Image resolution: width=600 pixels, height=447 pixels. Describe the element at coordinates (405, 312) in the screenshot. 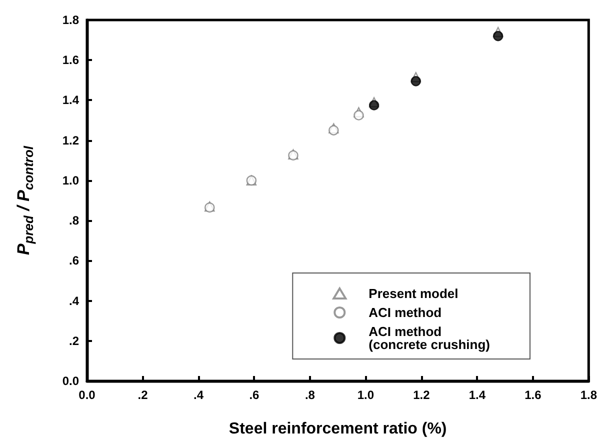

I see `legend-label: ACI method` at that location.